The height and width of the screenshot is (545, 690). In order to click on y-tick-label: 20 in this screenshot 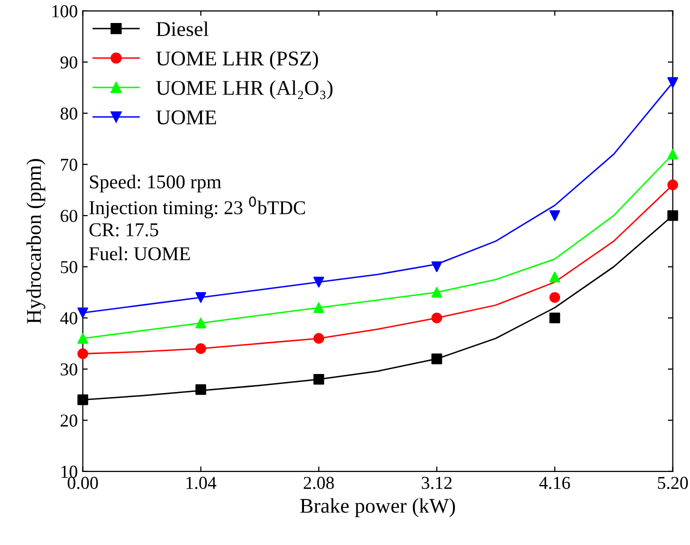, I will do `click(69, 420)`.